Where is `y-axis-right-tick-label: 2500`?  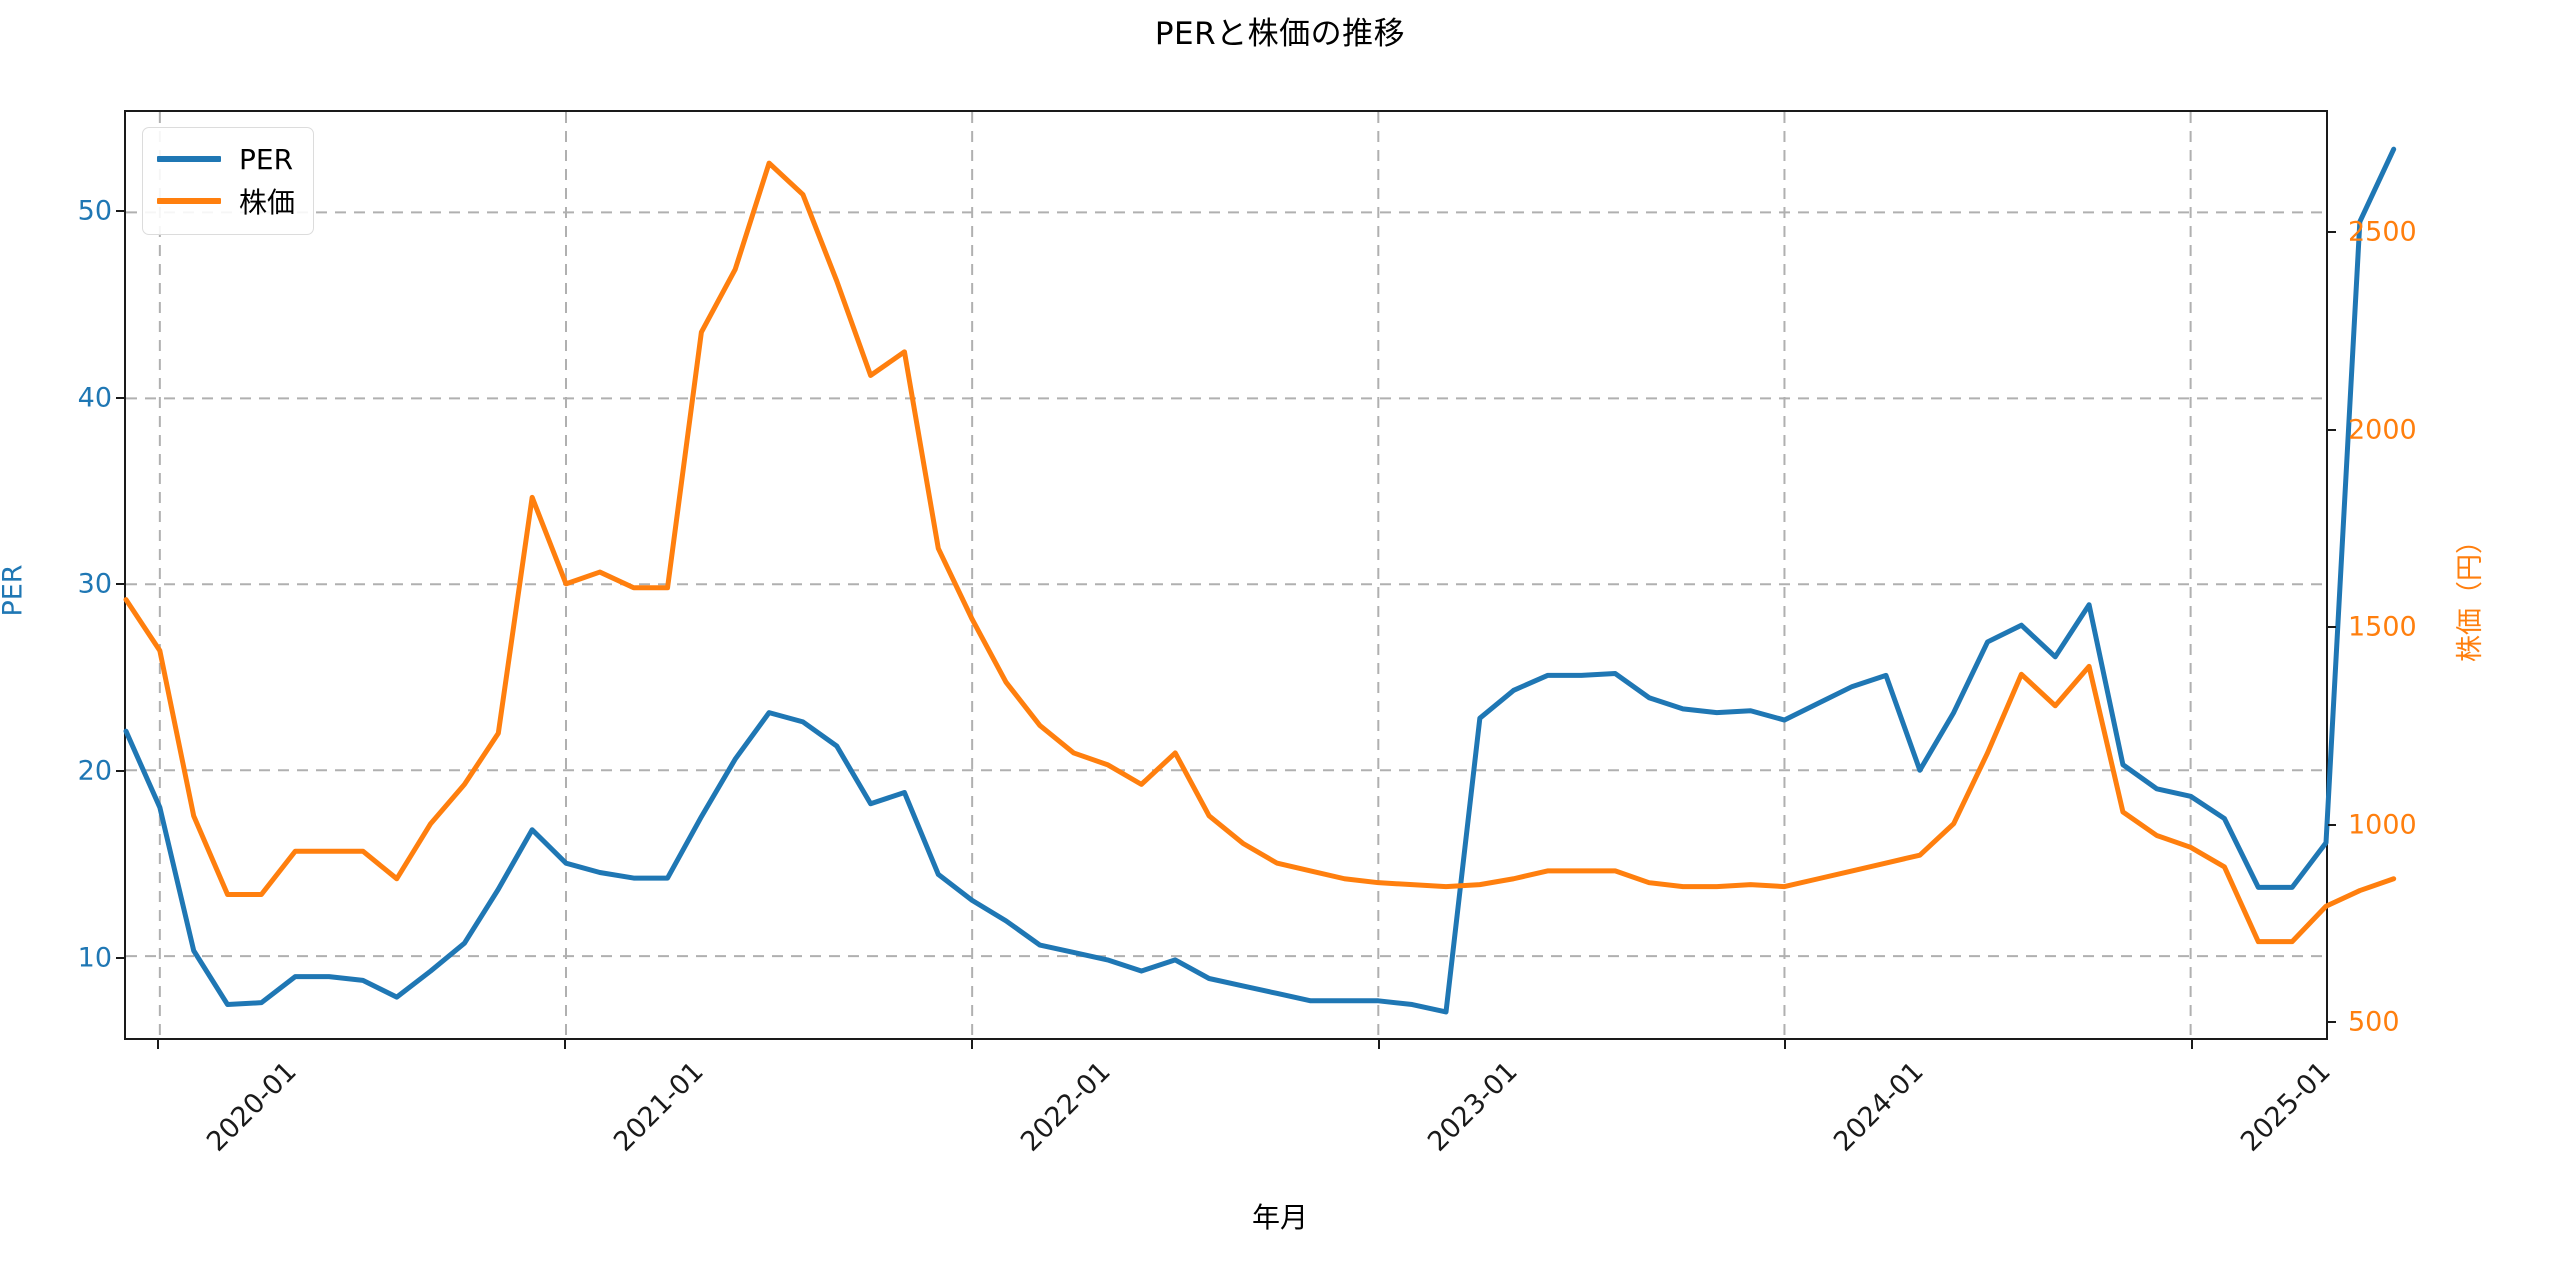 y-axis-right-tick-label: 2500 is located at coordinates (2382, 232).